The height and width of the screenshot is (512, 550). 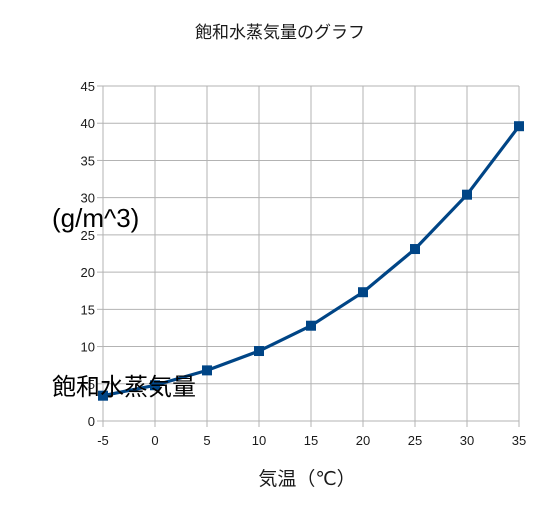 I want to click on y-tick-label: 45, so click(x=88, y=86).